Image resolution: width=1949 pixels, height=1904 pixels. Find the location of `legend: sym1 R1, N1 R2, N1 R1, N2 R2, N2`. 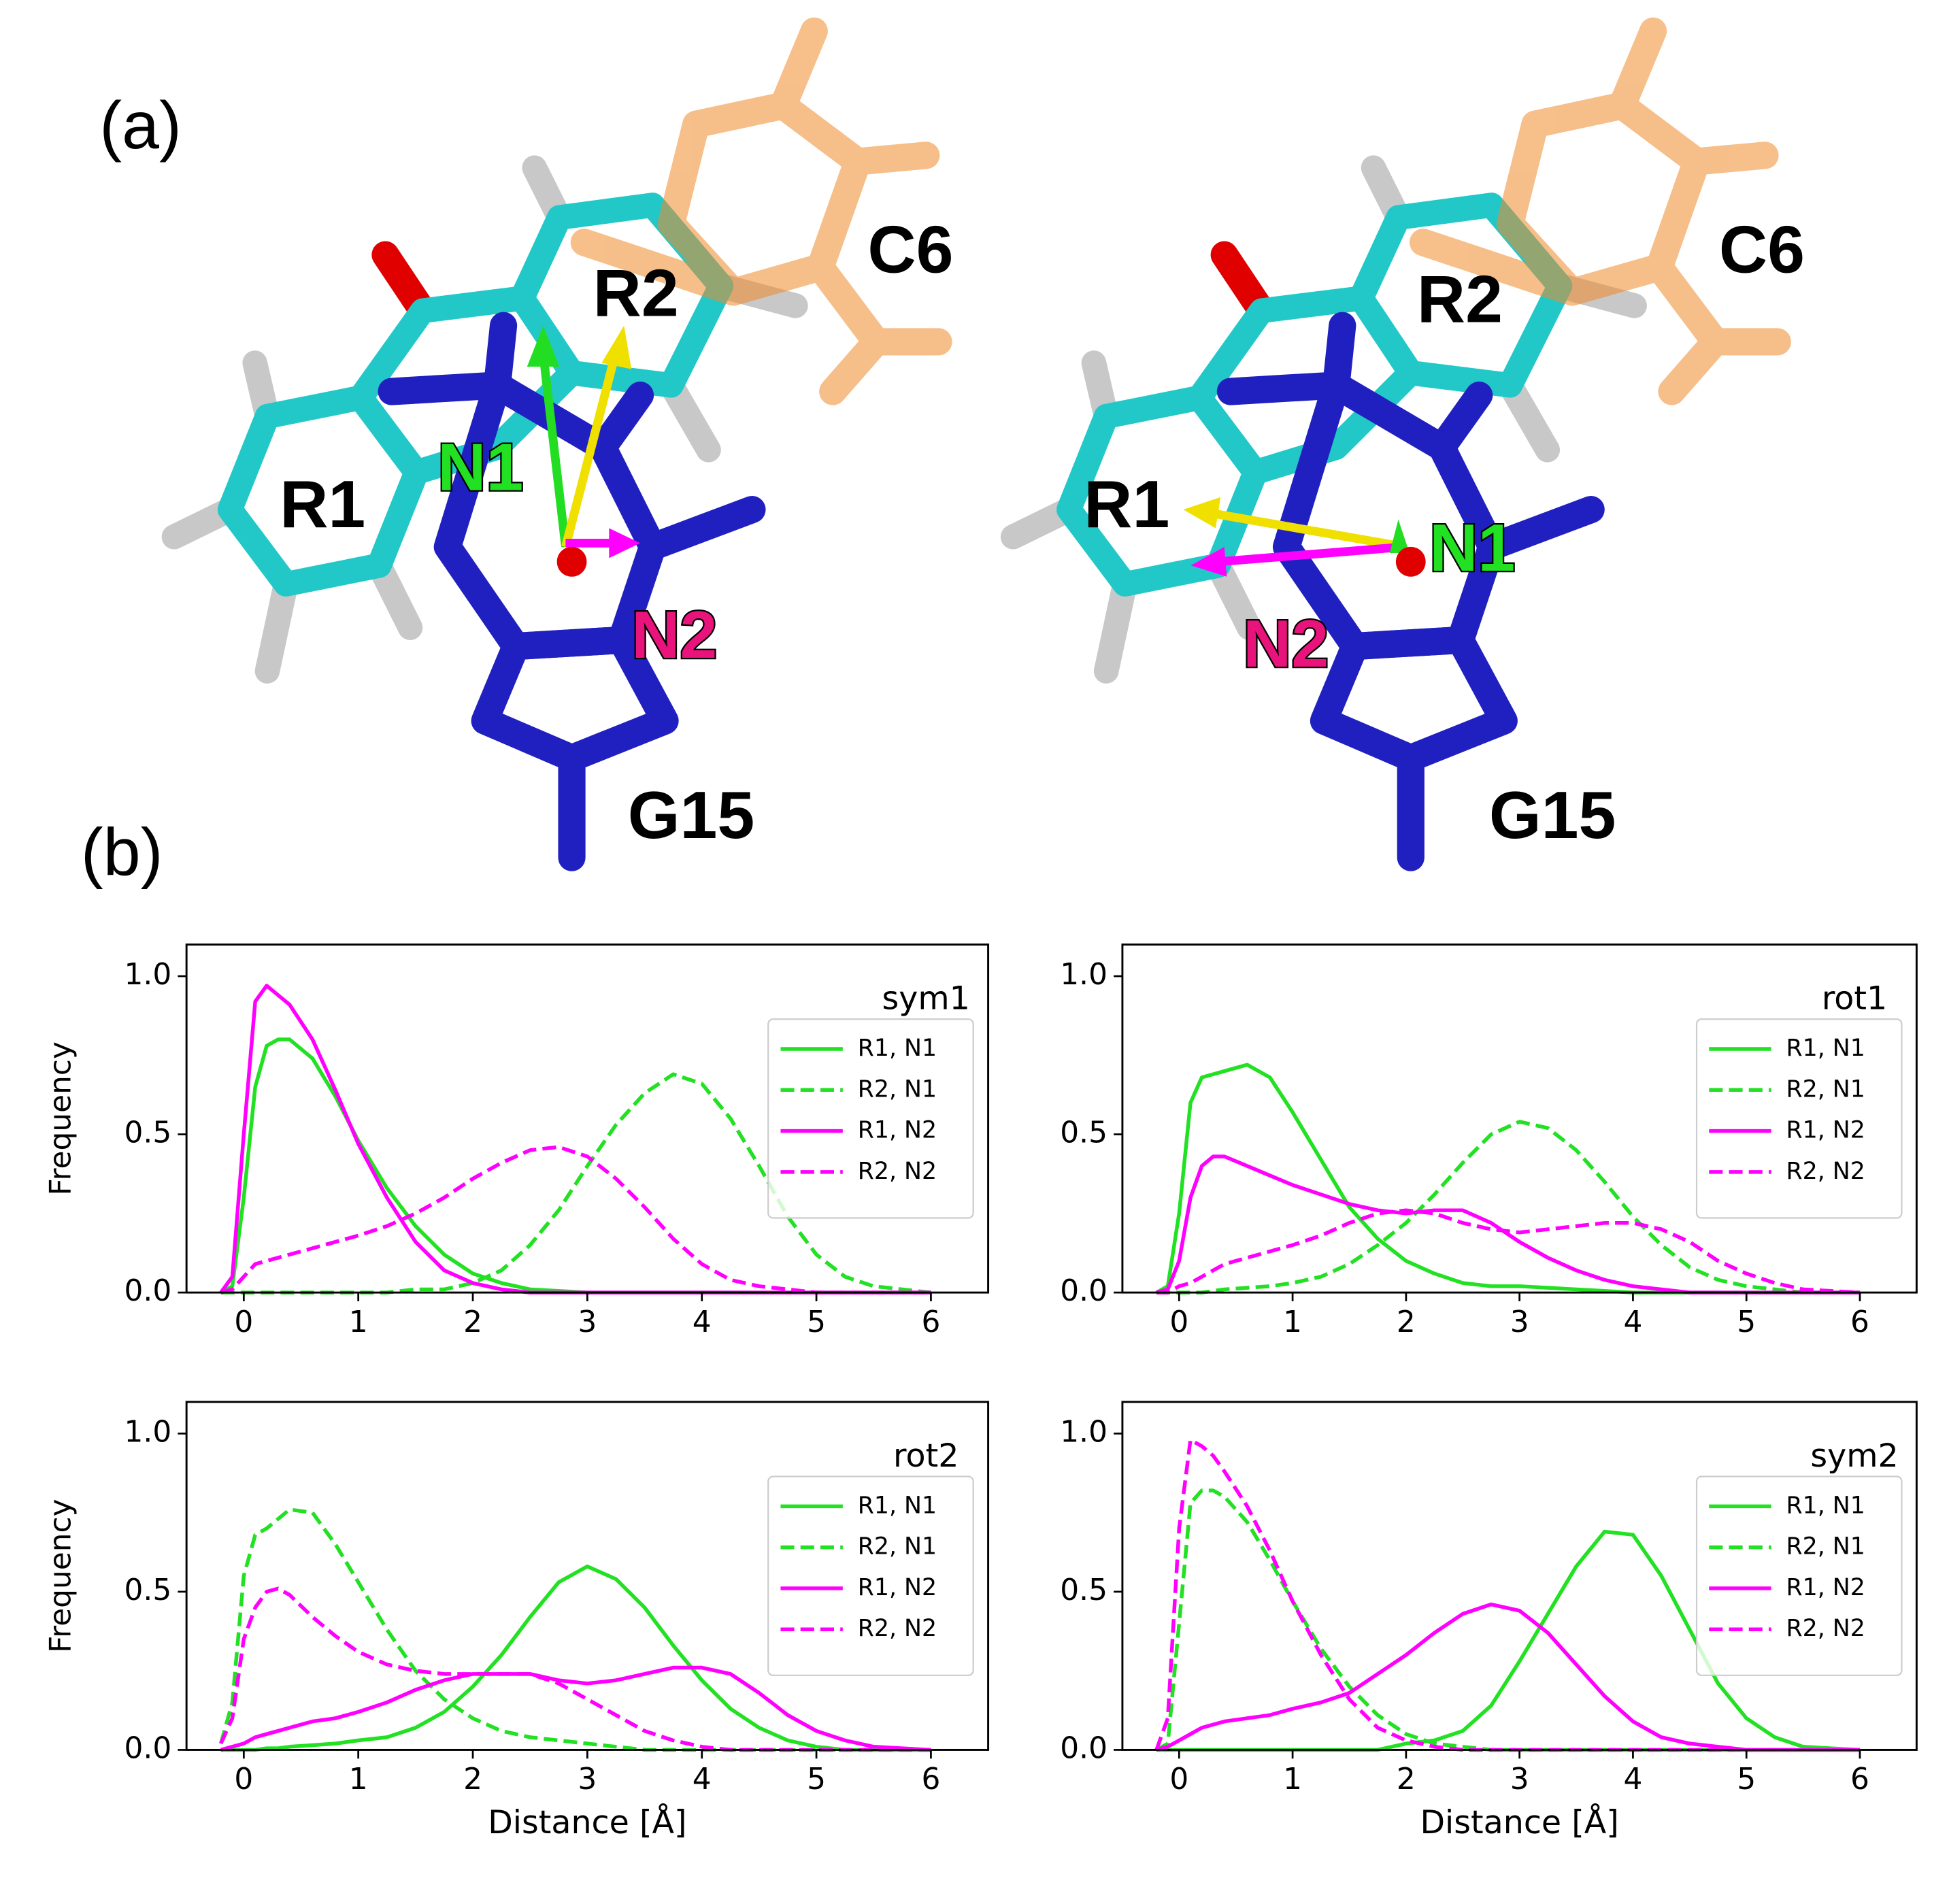

legend: sym1 R1, N1 R2, N1 R1, N2 R2, N2 is located at coordinates (870, 1099).